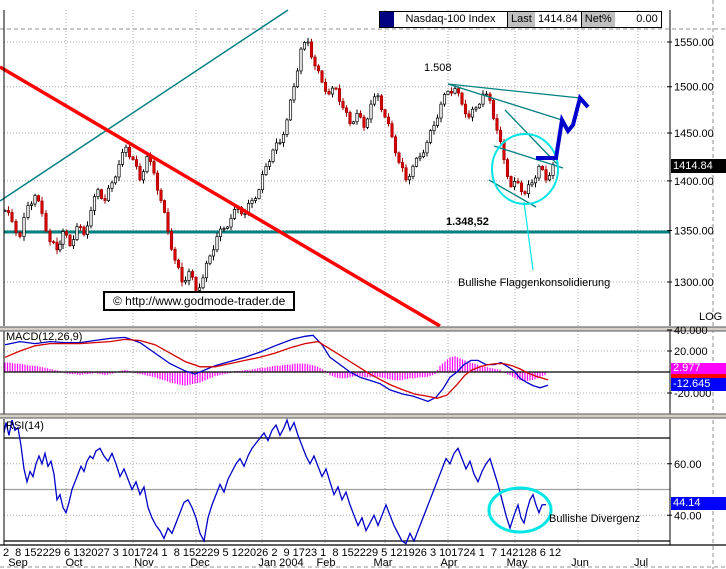 This screenshot has height=569, width=726. What do you see at coordinates (694, 283) in the screenshot?
I see `price-tick-label: 1300.00` at bounding box center [694, 283].